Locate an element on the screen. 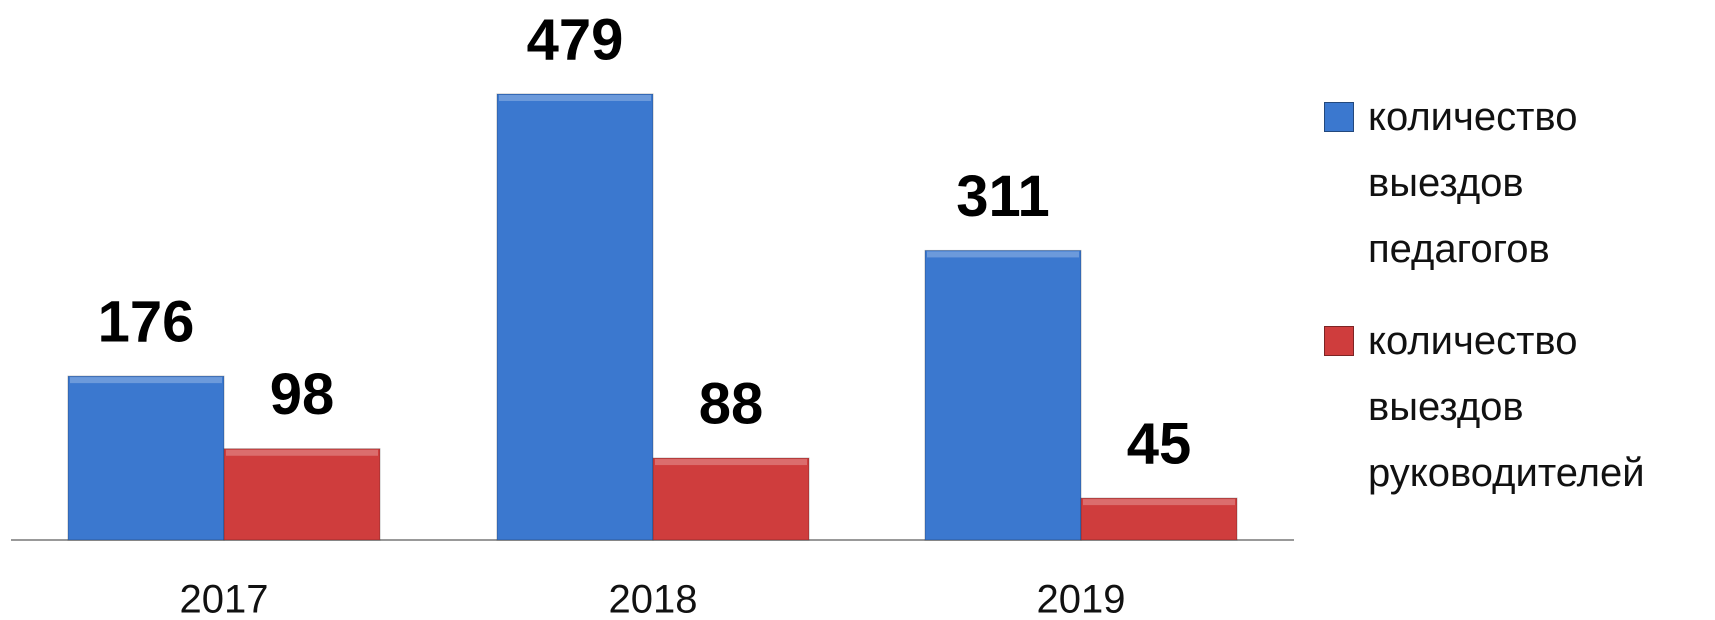  data-label: 88 is located at coordinates (731, 403).